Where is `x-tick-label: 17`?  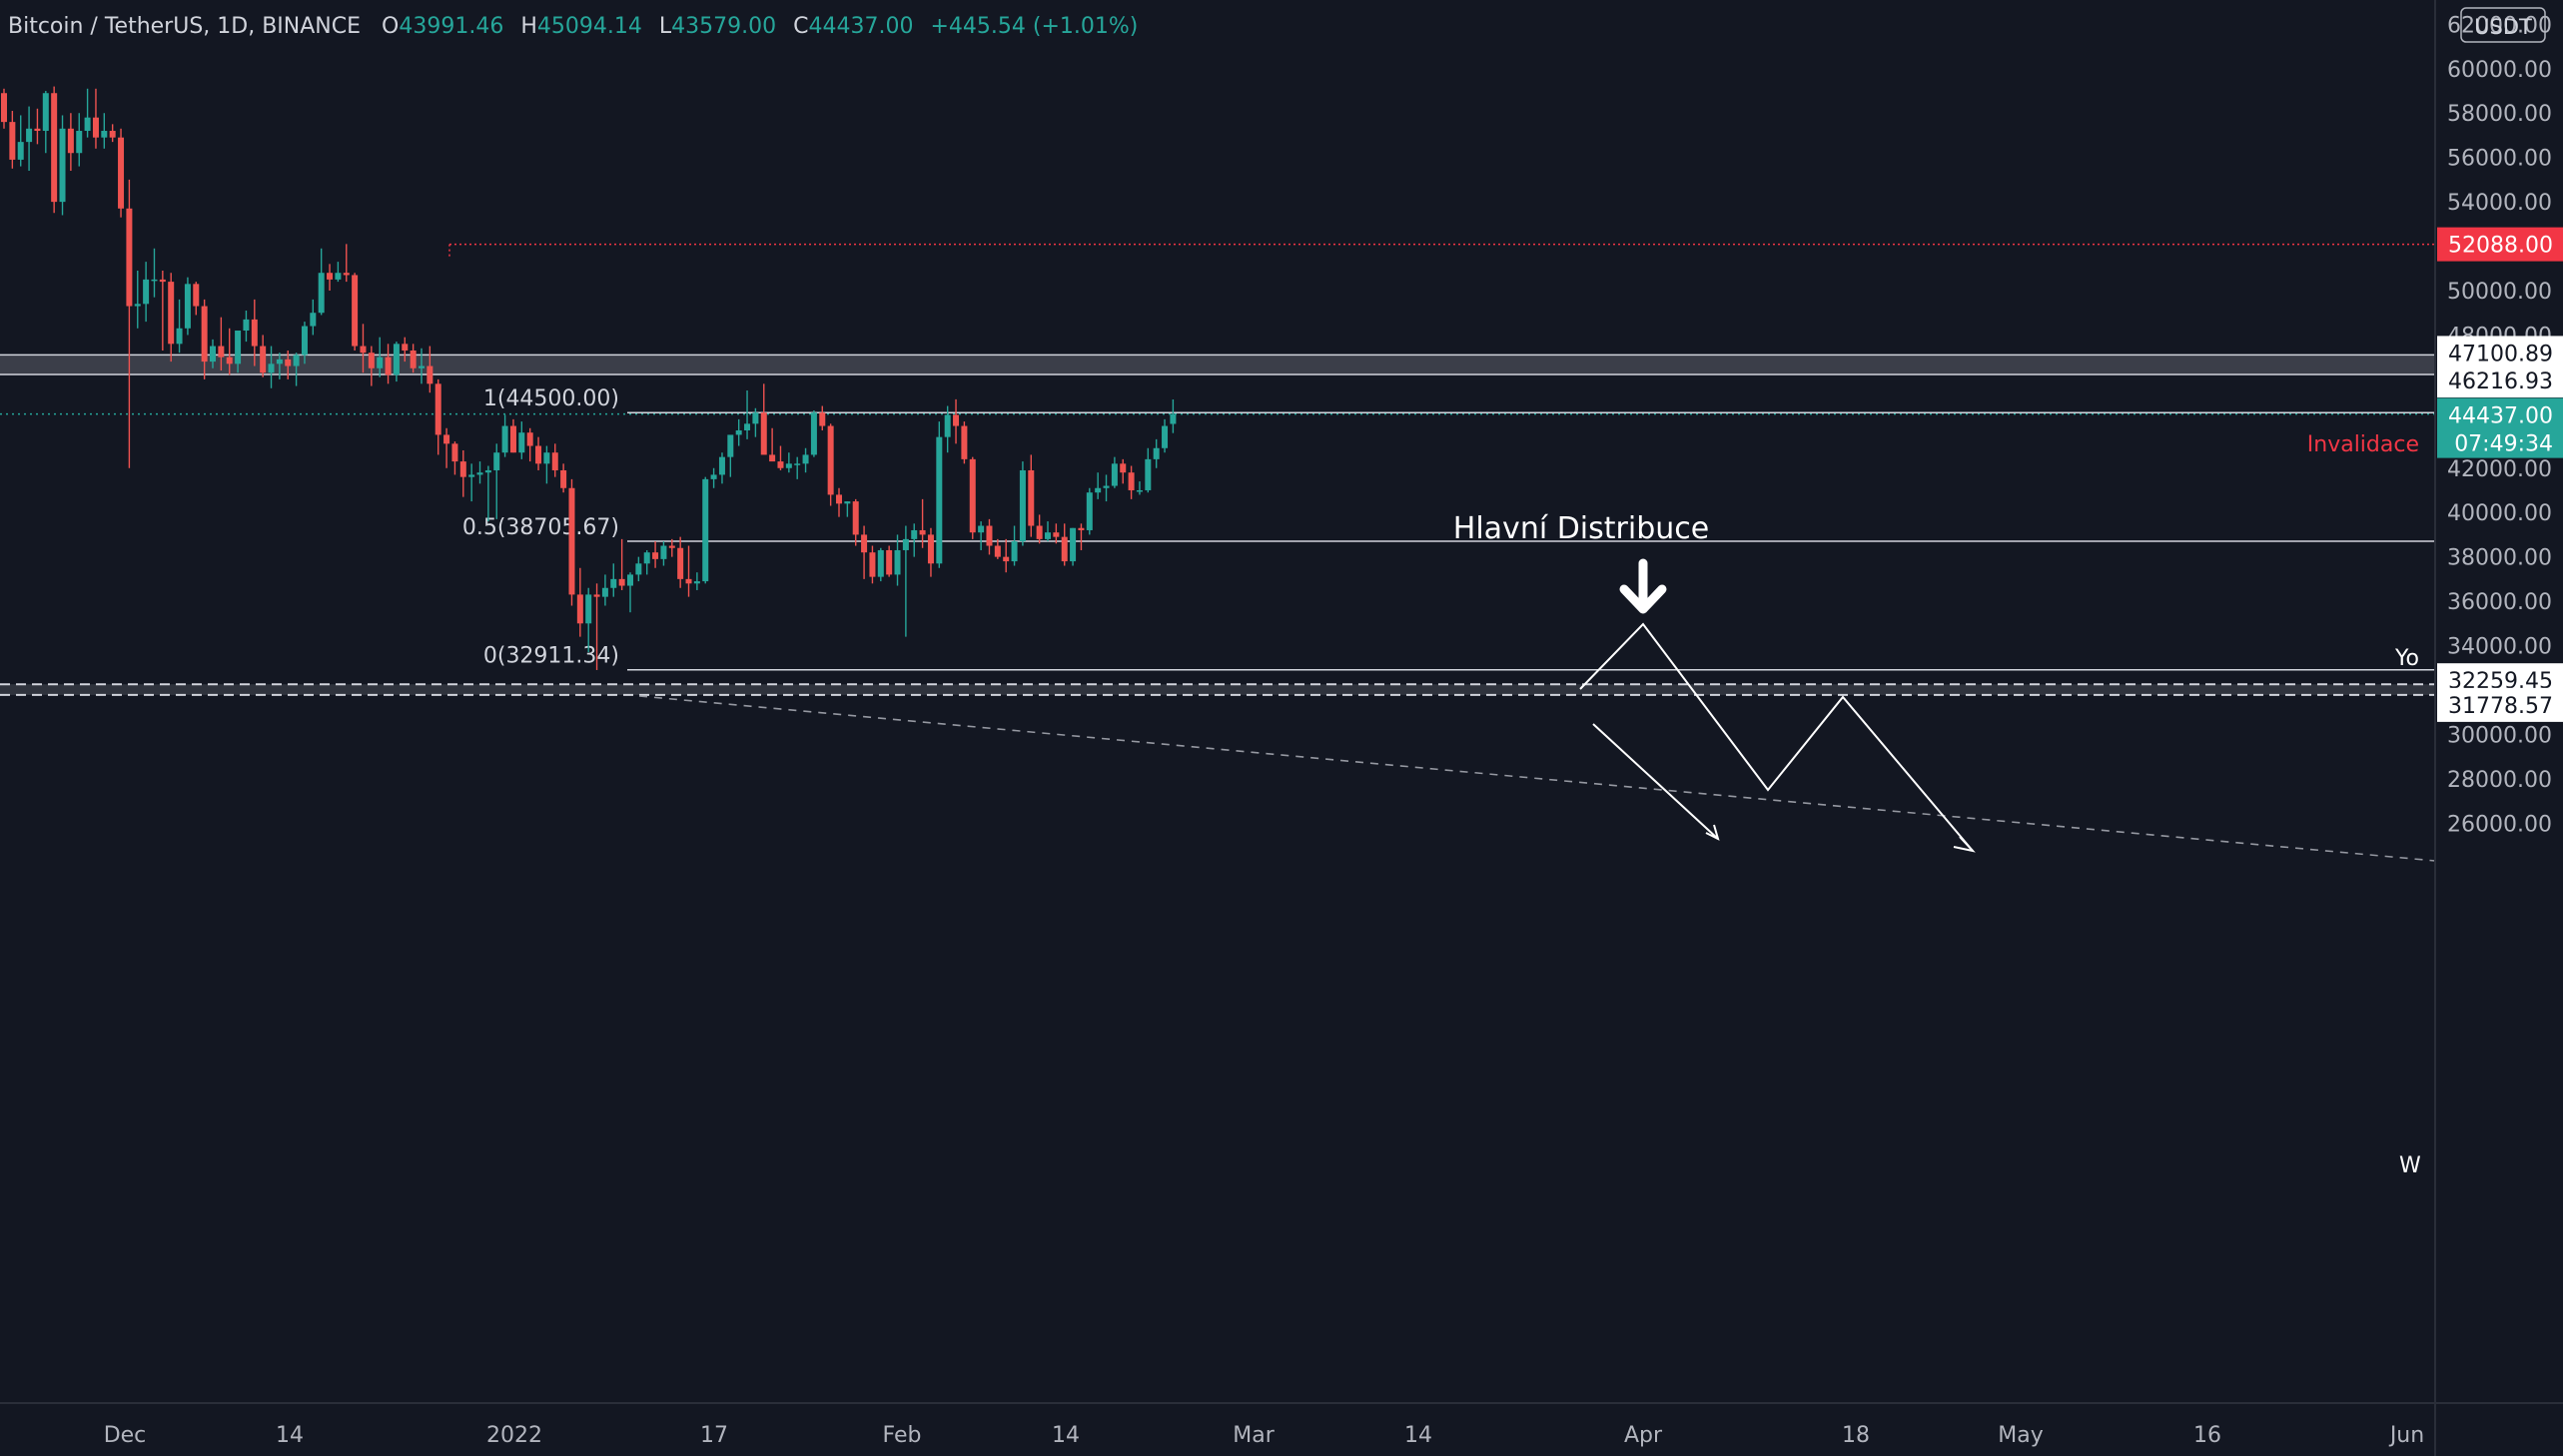
x-tick-label: 17 is located at coordinates (714, 1435).